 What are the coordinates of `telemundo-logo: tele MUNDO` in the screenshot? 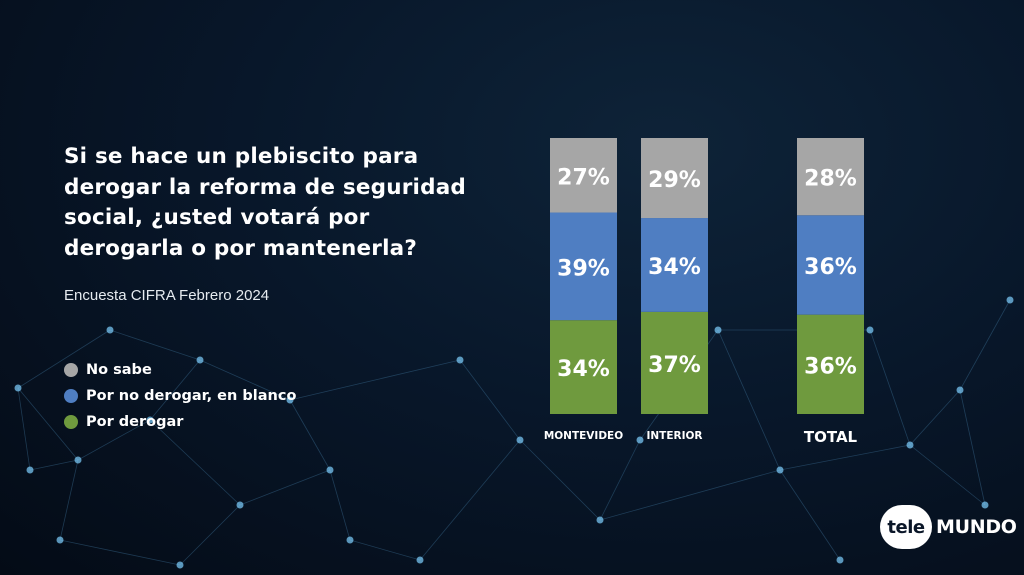 It's located at (948, 527).